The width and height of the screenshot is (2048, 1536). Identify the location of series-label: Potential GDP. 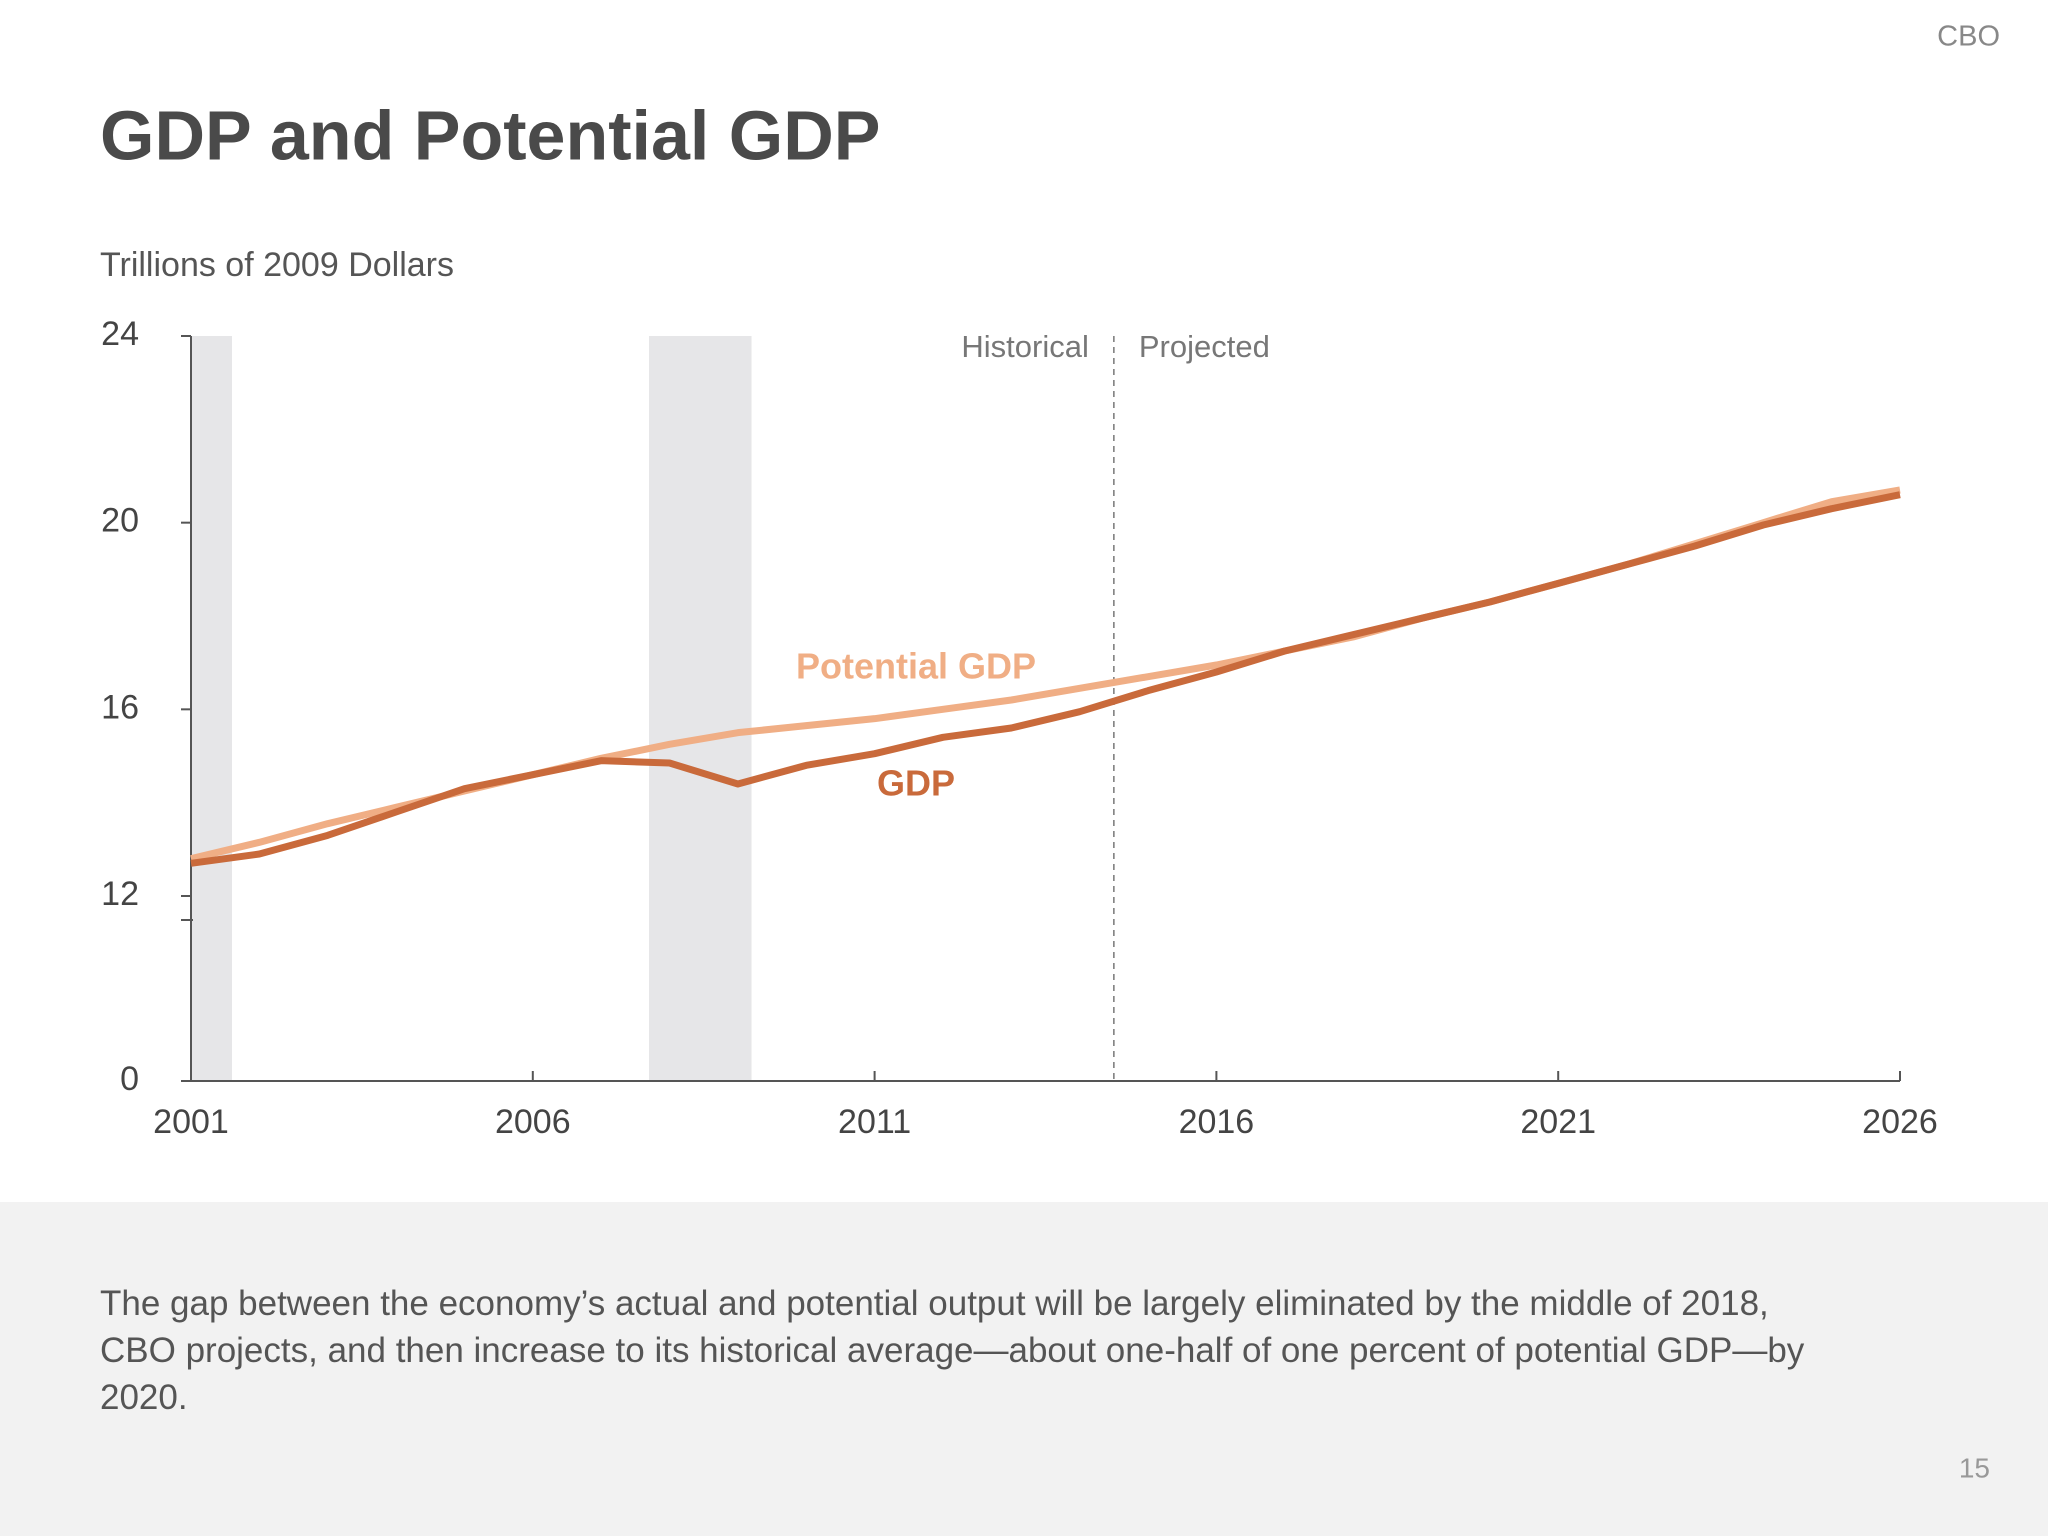
(916, 666).